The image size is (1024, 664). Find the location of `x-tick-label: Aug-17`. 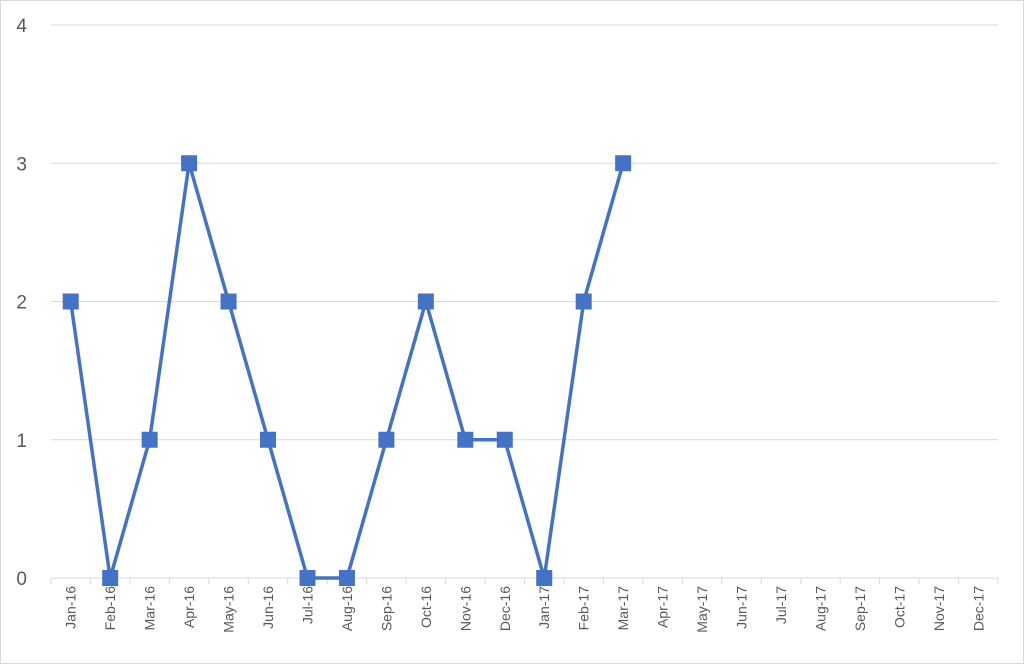

x-tick-label: Aug-17 is located at coordinates (820, 608).